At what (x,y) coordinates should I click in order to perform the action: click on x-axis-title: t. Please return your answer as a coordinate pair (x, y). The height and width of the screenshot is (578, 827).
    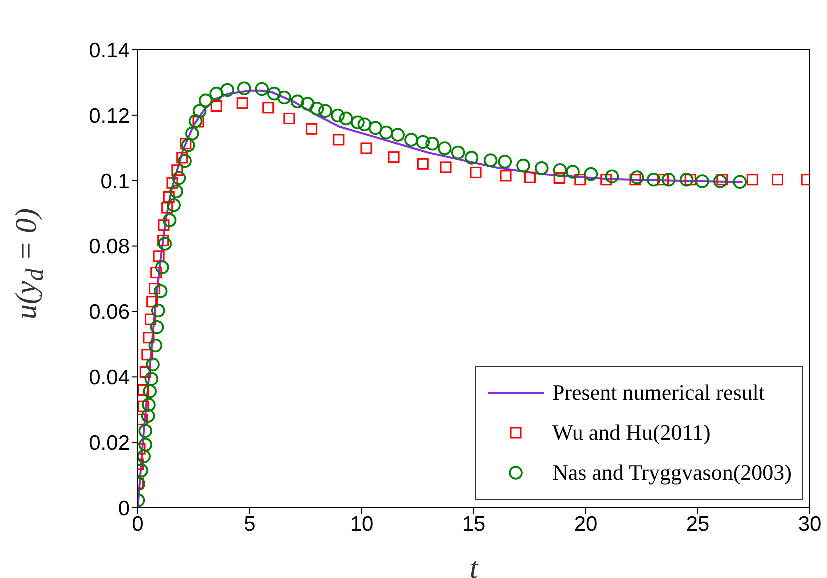
    Looking at the image, I should click on (474, 565).